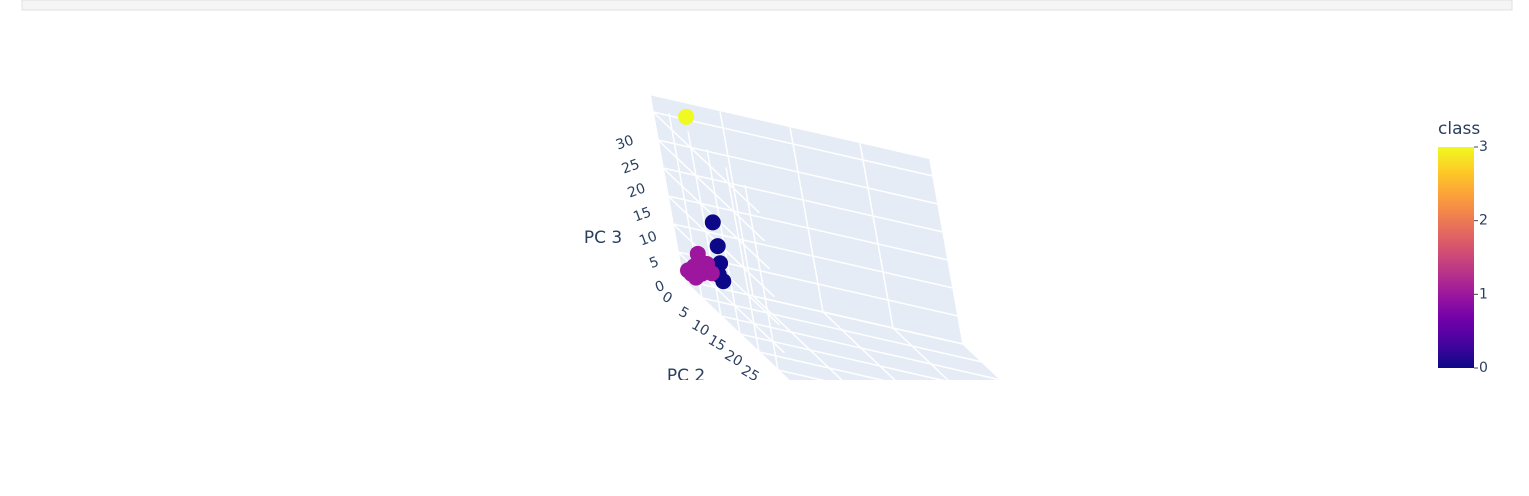 The width and height of the screenshot is (1529, 496). What do you see at coordinates (716, 343) in the screenshot?
I see `y-tick-label: 15` at bounding box center [716, 343].